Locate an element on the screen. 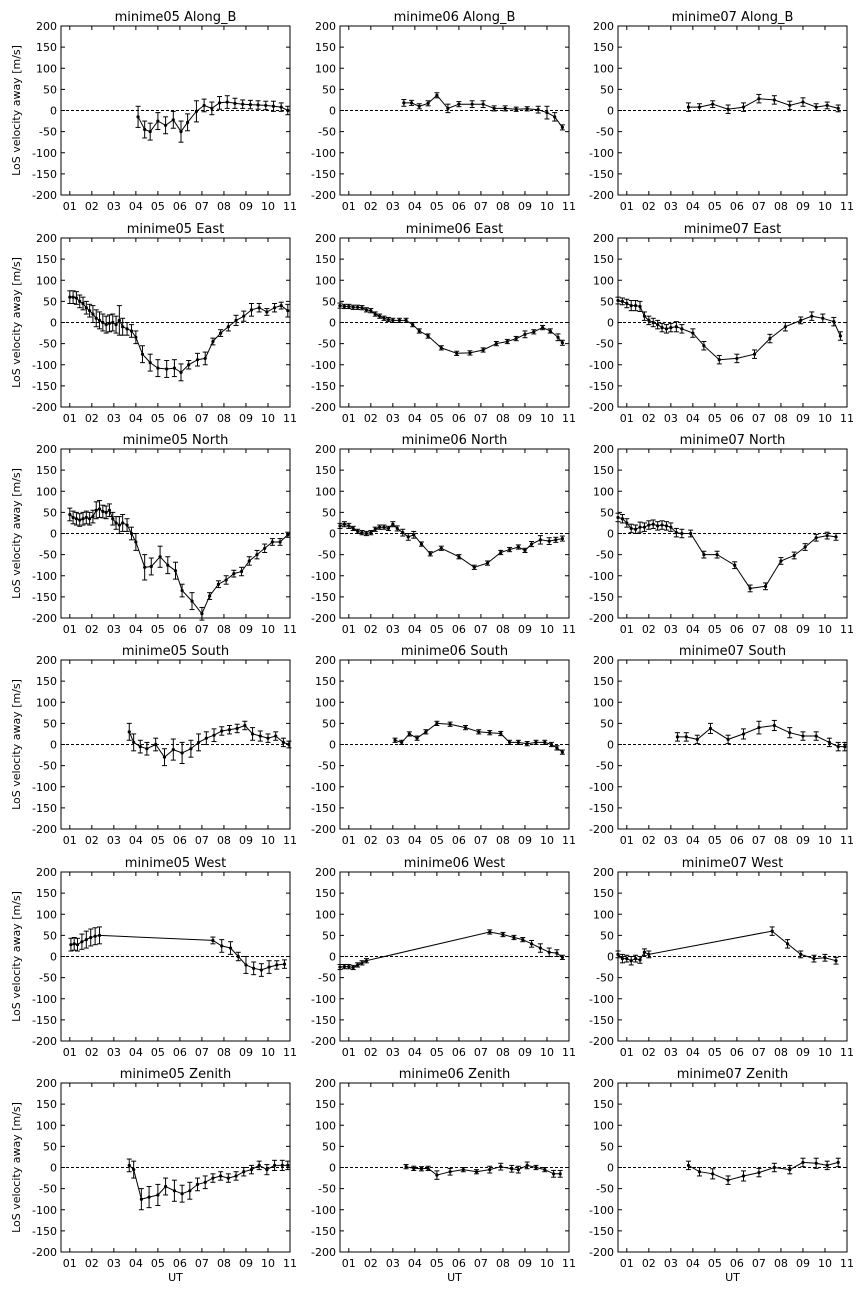 The width and height of the screenshot is (864, 1296). y-tick-label: 100 is located at coordinates (603, 702).